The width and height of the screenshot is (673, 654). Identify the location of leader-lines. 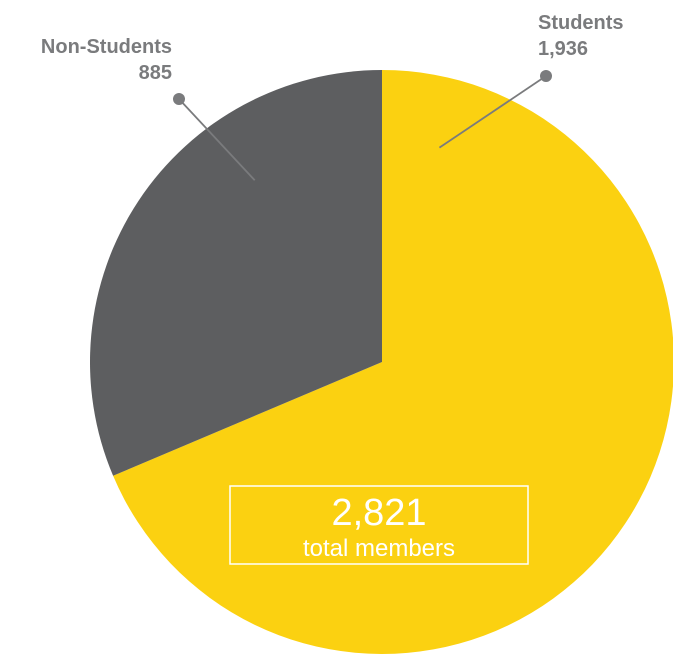
(362, 125).